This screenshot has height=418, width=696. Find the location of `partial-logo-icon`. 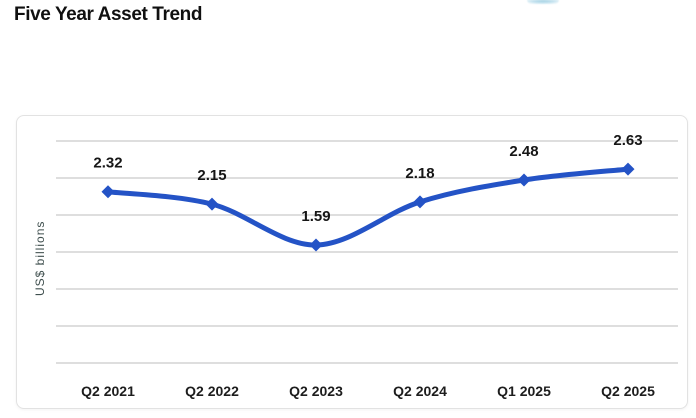

partial-logo-icon is located at coordinates (543, 2).